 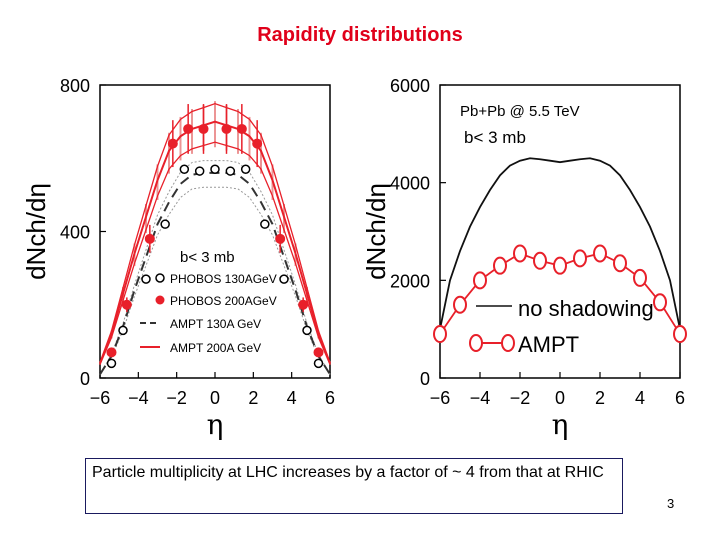 I want to click on legend-phobos200-marker, so click(x=160, y=300).